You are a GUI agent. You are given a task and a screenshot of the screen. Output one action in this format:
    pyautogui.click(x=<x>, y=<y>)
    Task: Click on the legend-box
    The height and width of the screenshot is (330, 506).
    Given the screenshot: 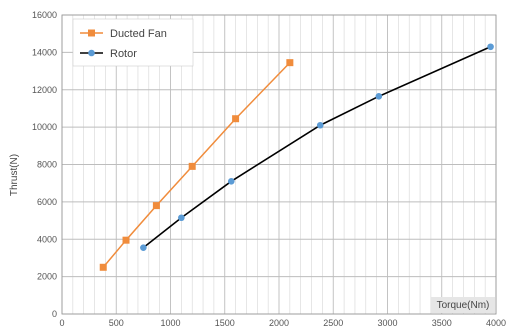 What is the action you would take?
    pyautogui.click(x=133, y=42)
    